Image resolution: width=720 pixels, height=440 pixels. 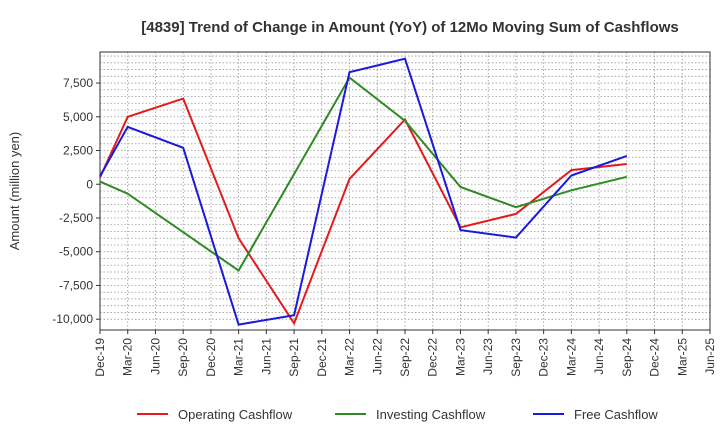 What do you see at coordinates (544, 357) in the screenshot?
I see `x-tick-label: Dec-23` at bounding box center [544, 357].